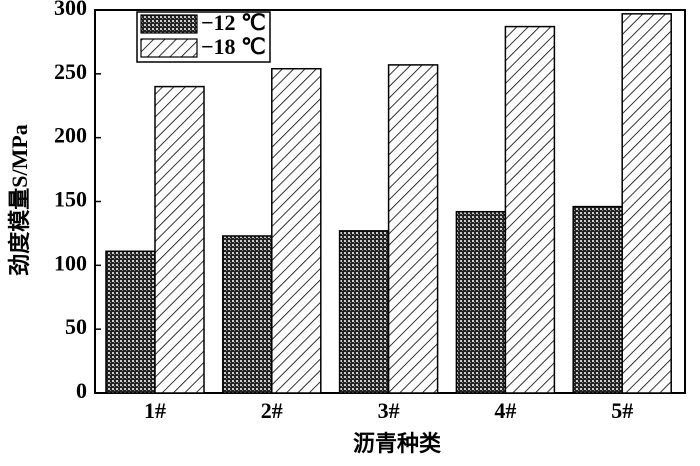 The image size is (700, 466). What do you see at coordinates (233, 46) in the screenshot?
I see `legend-label: −18 ℃` at bounding box center [233, 46].